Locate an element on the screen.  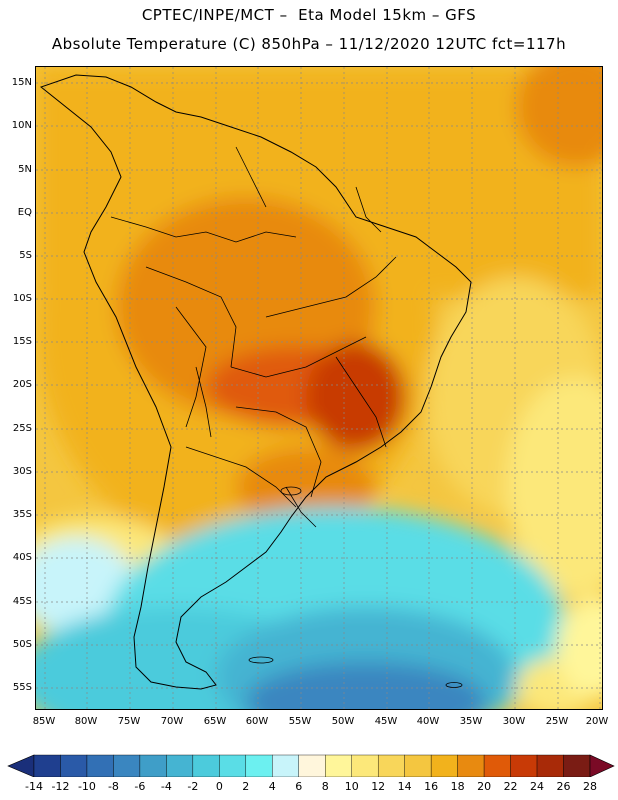
lat-label: 15S is located at coordinates (22, 341).